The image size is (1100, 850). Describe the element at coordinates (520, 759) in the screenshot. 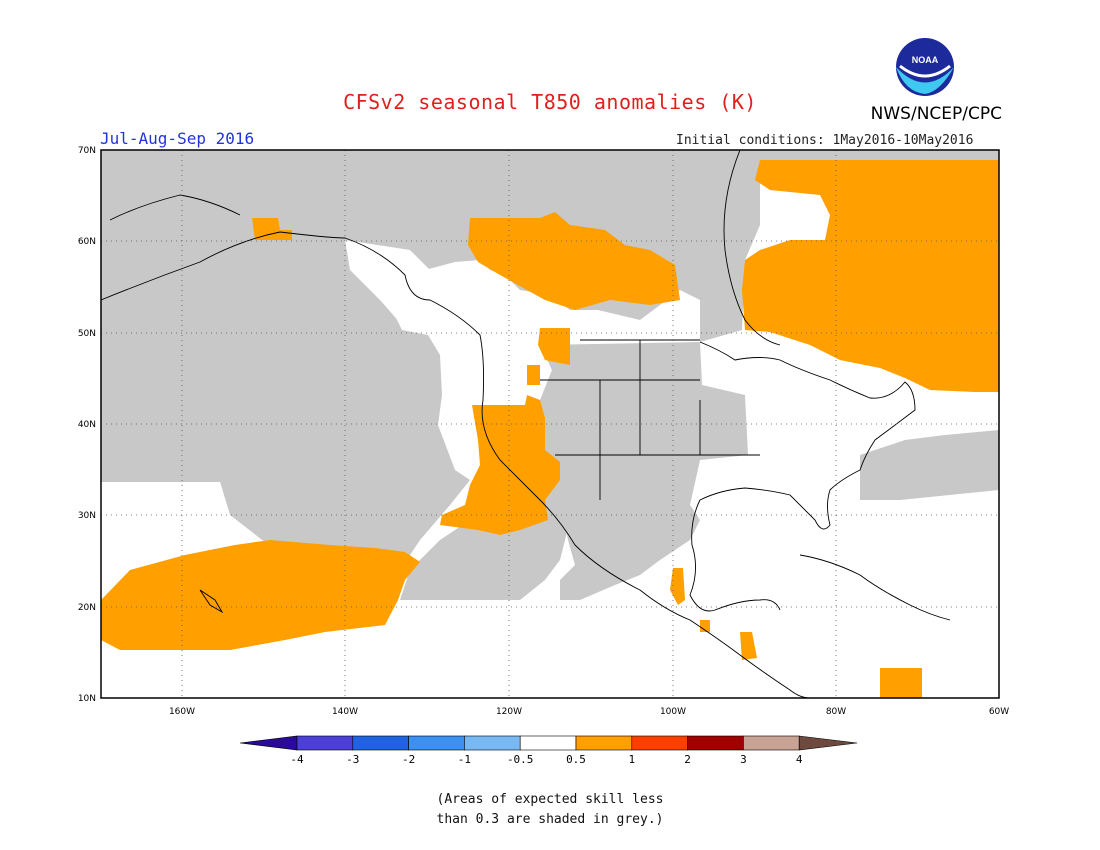

I see `colorbar-tick-label: -0.5` at that location.